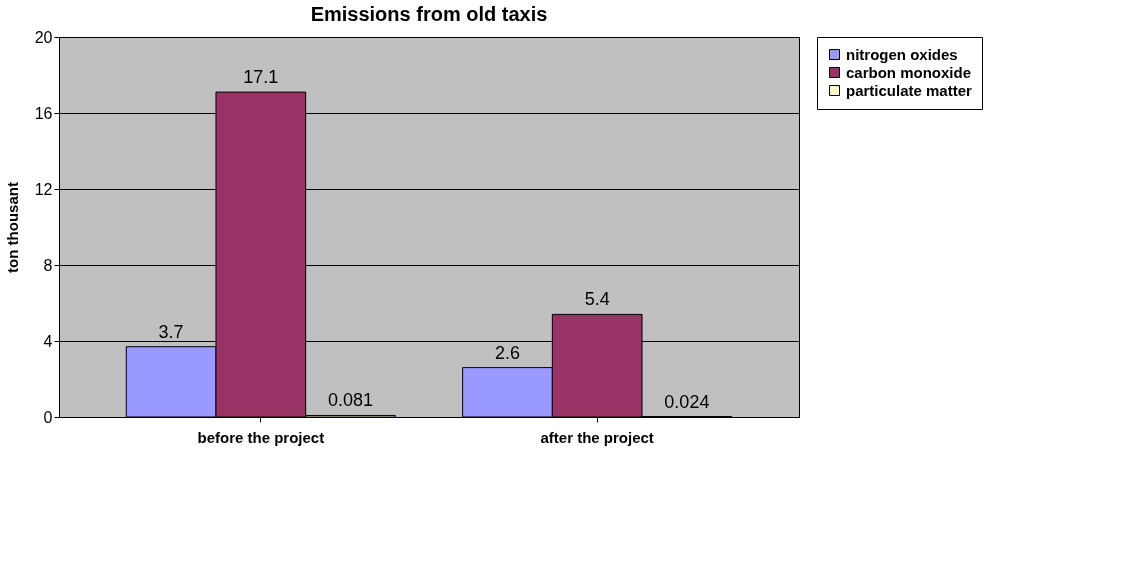  I want to click on y-tick-label: 20, so click(43, 37).